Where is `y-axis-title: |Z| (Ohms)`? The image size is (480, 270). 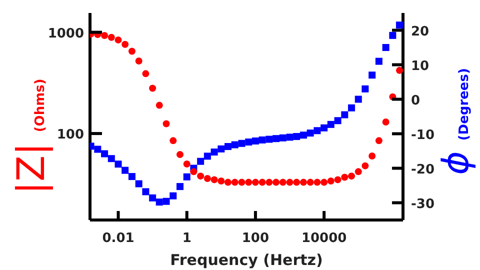
y-axis-title: |Z| (Ohms) is located at coordinates (31, 136).